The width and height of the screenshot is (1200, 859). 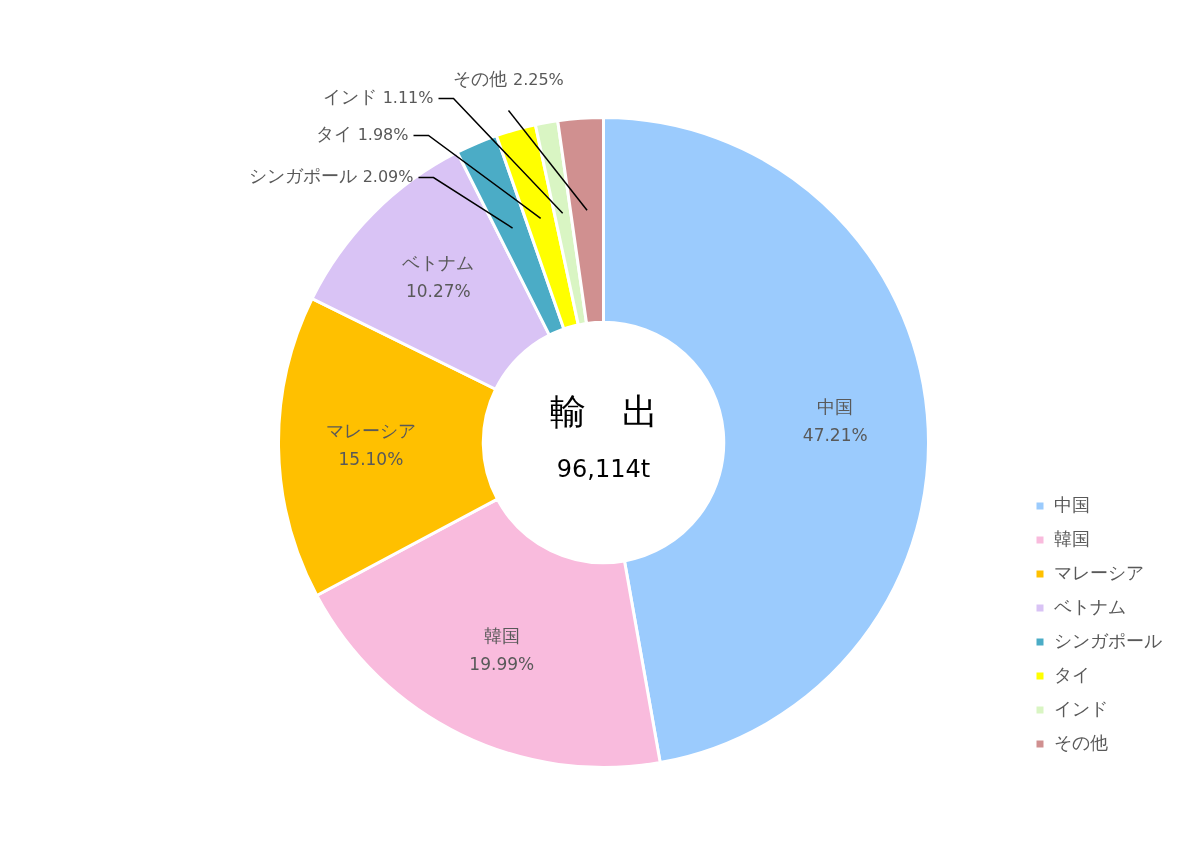 I want to click on legend-label: マレーシア, so click(x=1099, y=572).